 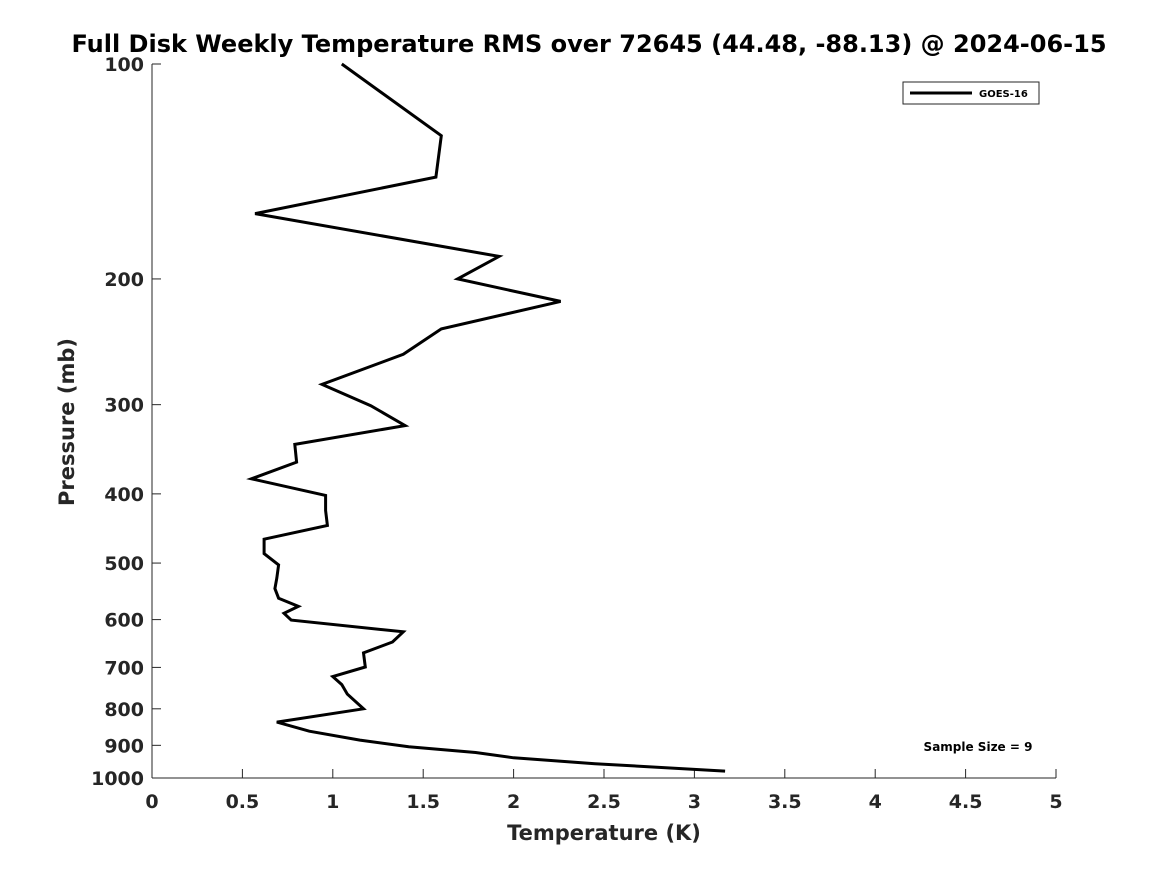 What do you see at coordinates (513, 802) in the screenshot?
I see `x-tick-label: 2` at bounding box center [513, 802].